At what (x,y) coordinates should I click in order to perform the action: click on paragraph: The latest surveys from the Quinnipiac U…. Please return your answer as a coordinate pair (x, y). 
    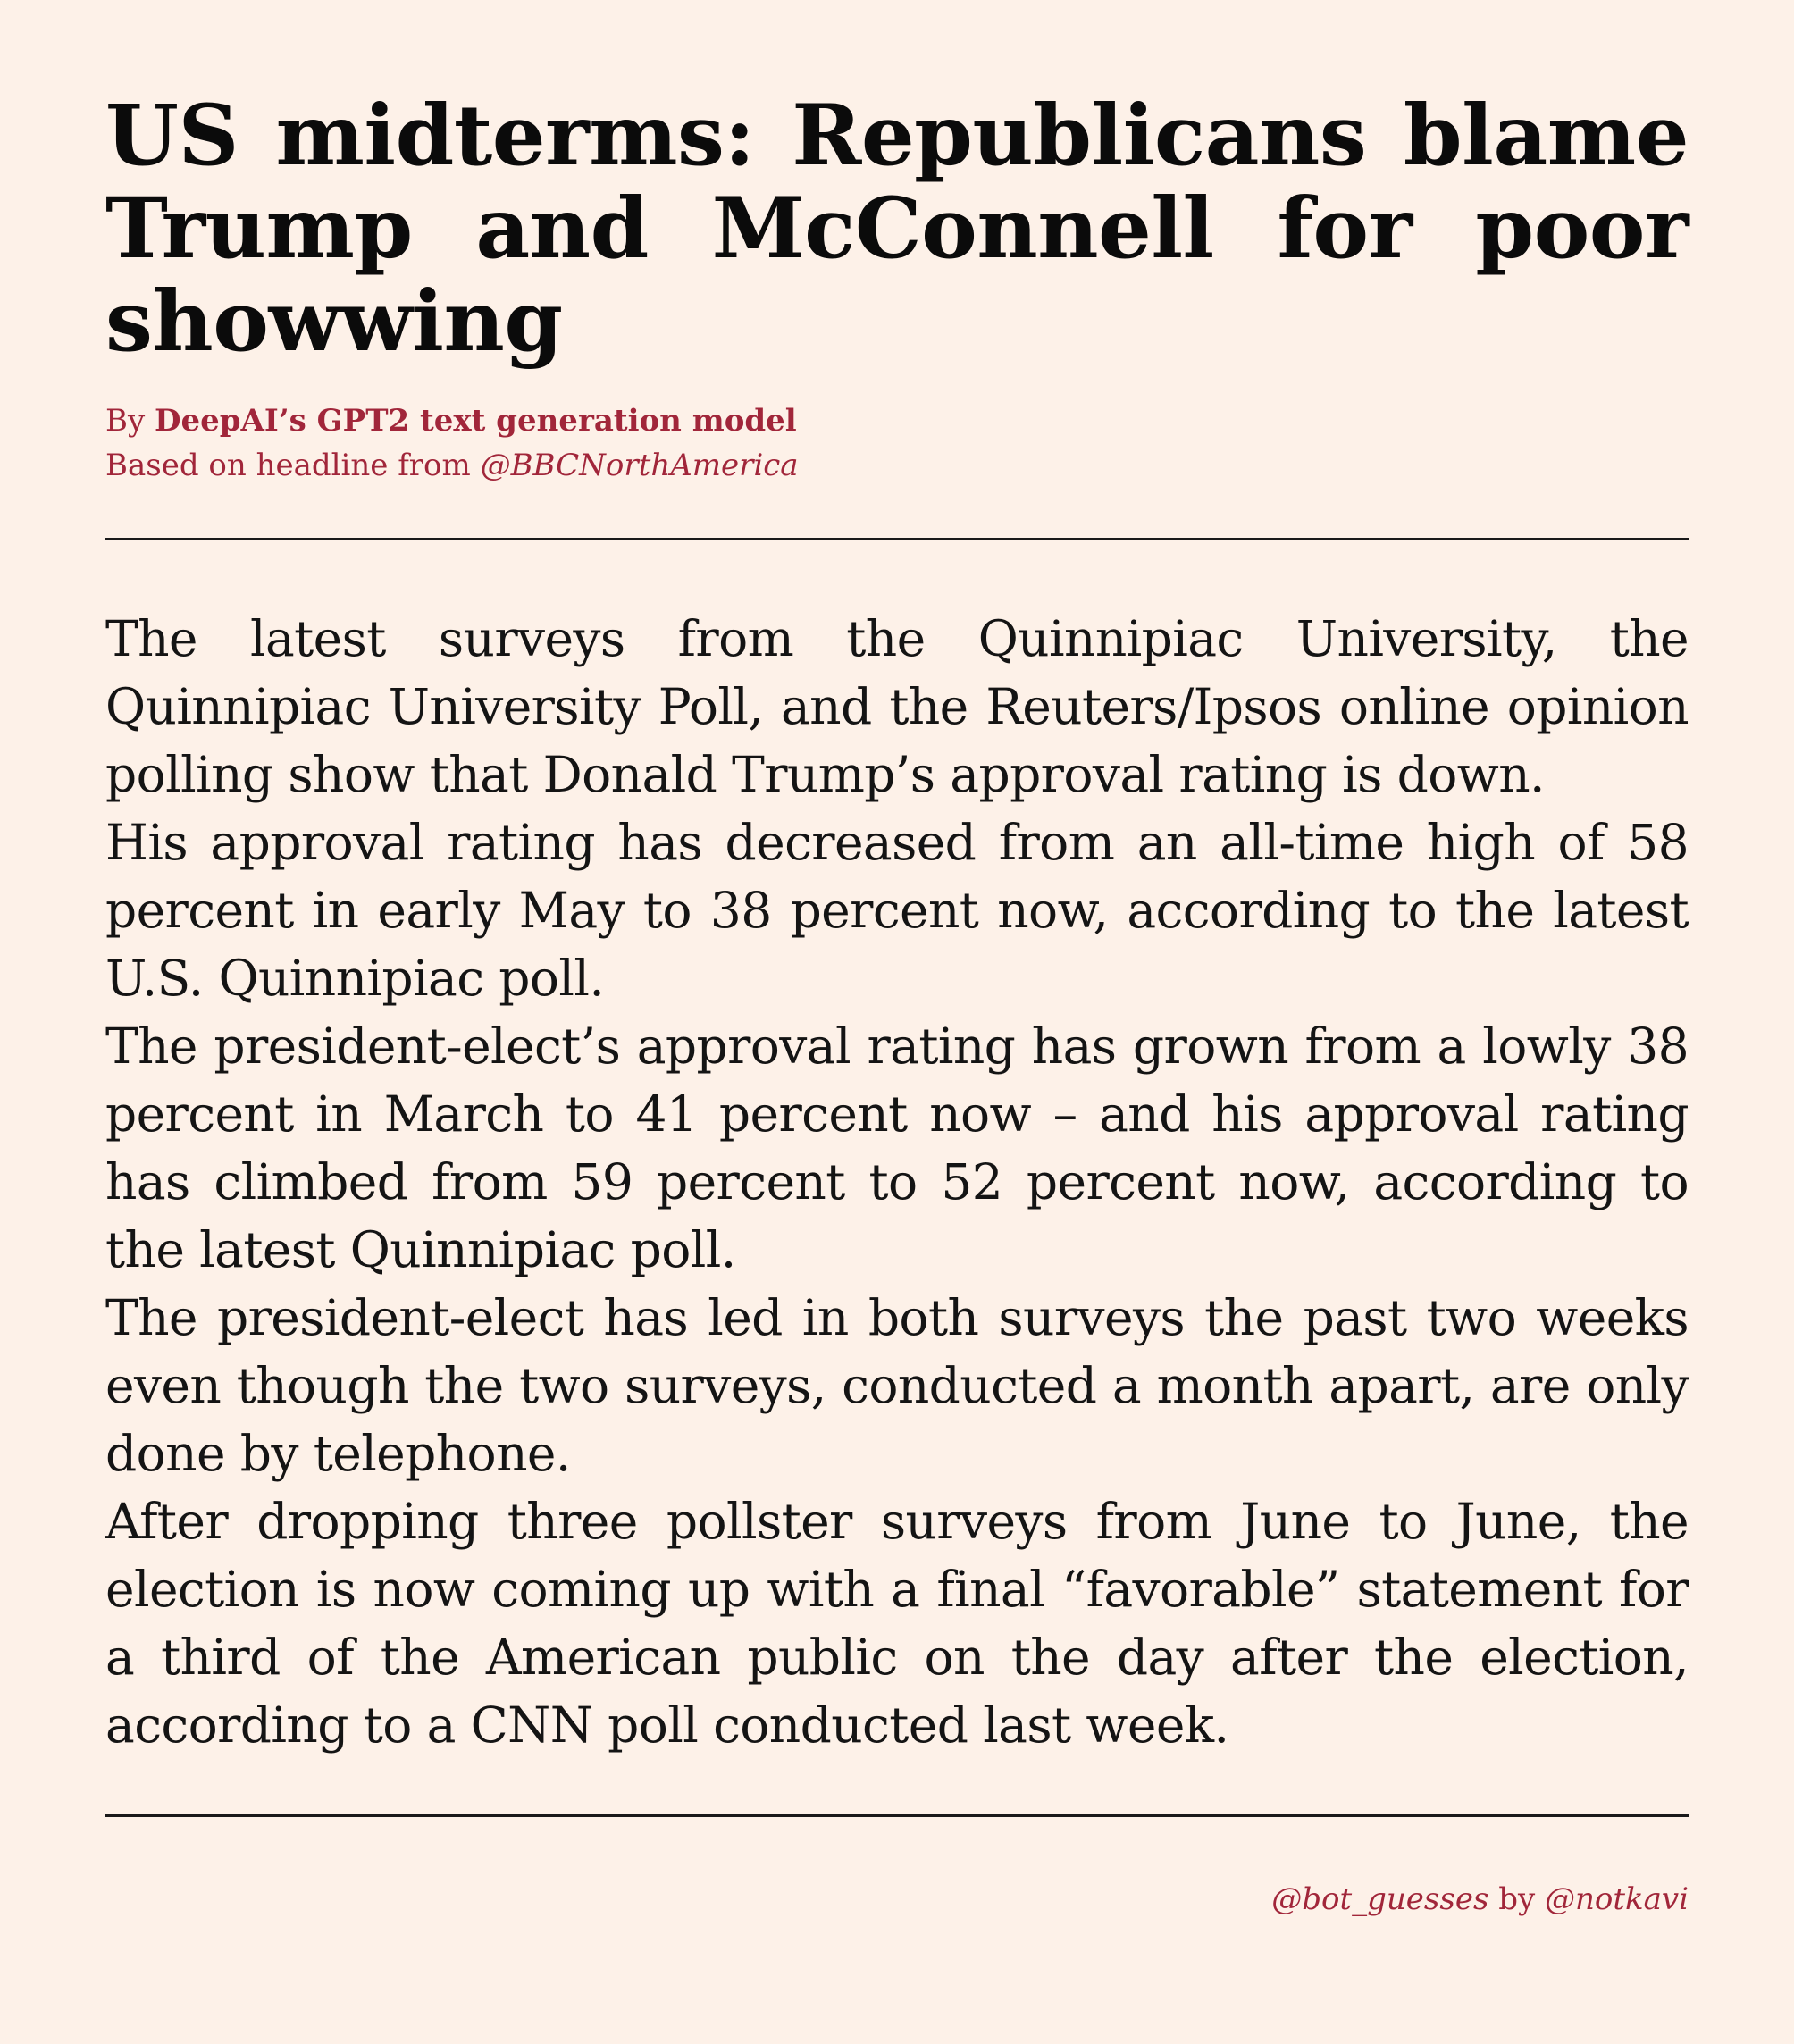
    Looking at the image, I should click on (897, 706).